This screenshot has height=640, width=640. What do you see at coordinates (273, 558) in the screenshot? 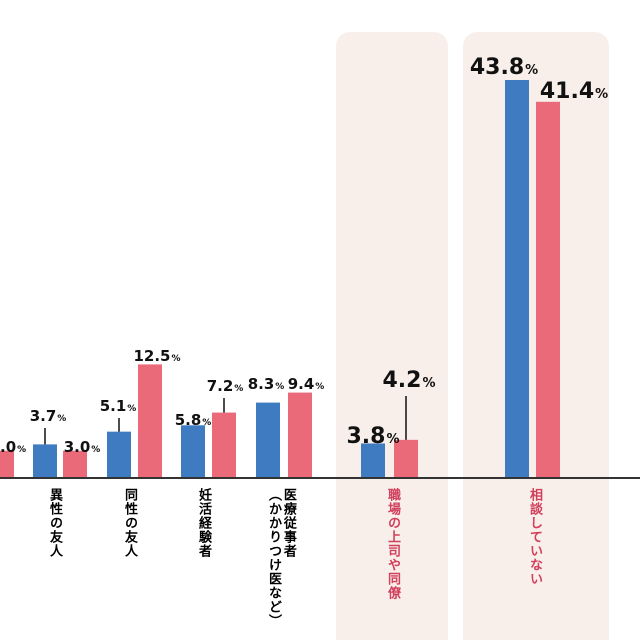
I see `category-label-line2: （かかりつけ医など）` at bounding box center [273, 558].